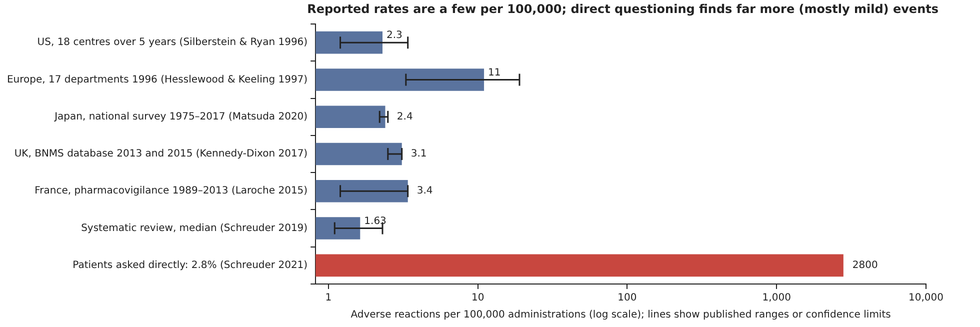 The height and width of the screenshot is (327, 980). What do you see at coordinates (328, 298) in the screenshot?
I see `x-tick-label: 1` at bounding box center [328, 298].